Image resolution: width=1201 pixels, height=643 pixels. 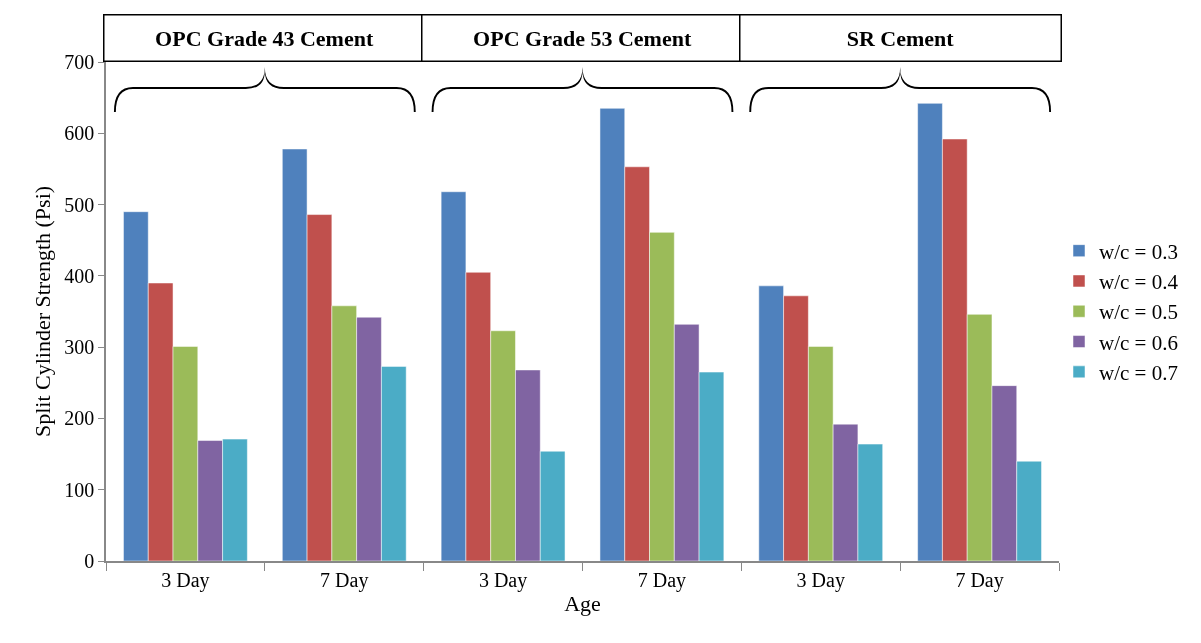 I want to click on y-tick-label: 200, so click(x=79, y=418).